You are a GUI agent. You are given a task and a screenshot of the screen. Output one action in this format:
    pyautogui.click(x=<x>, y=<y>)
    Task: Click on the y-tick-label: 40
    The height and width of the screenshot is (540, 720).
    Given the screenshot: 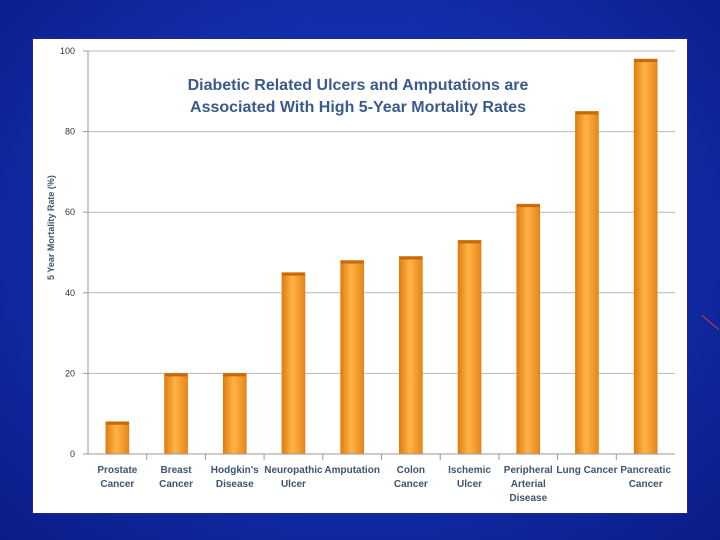 What is the action you would take?
    pyautogui.click(x=70, y=293)
    